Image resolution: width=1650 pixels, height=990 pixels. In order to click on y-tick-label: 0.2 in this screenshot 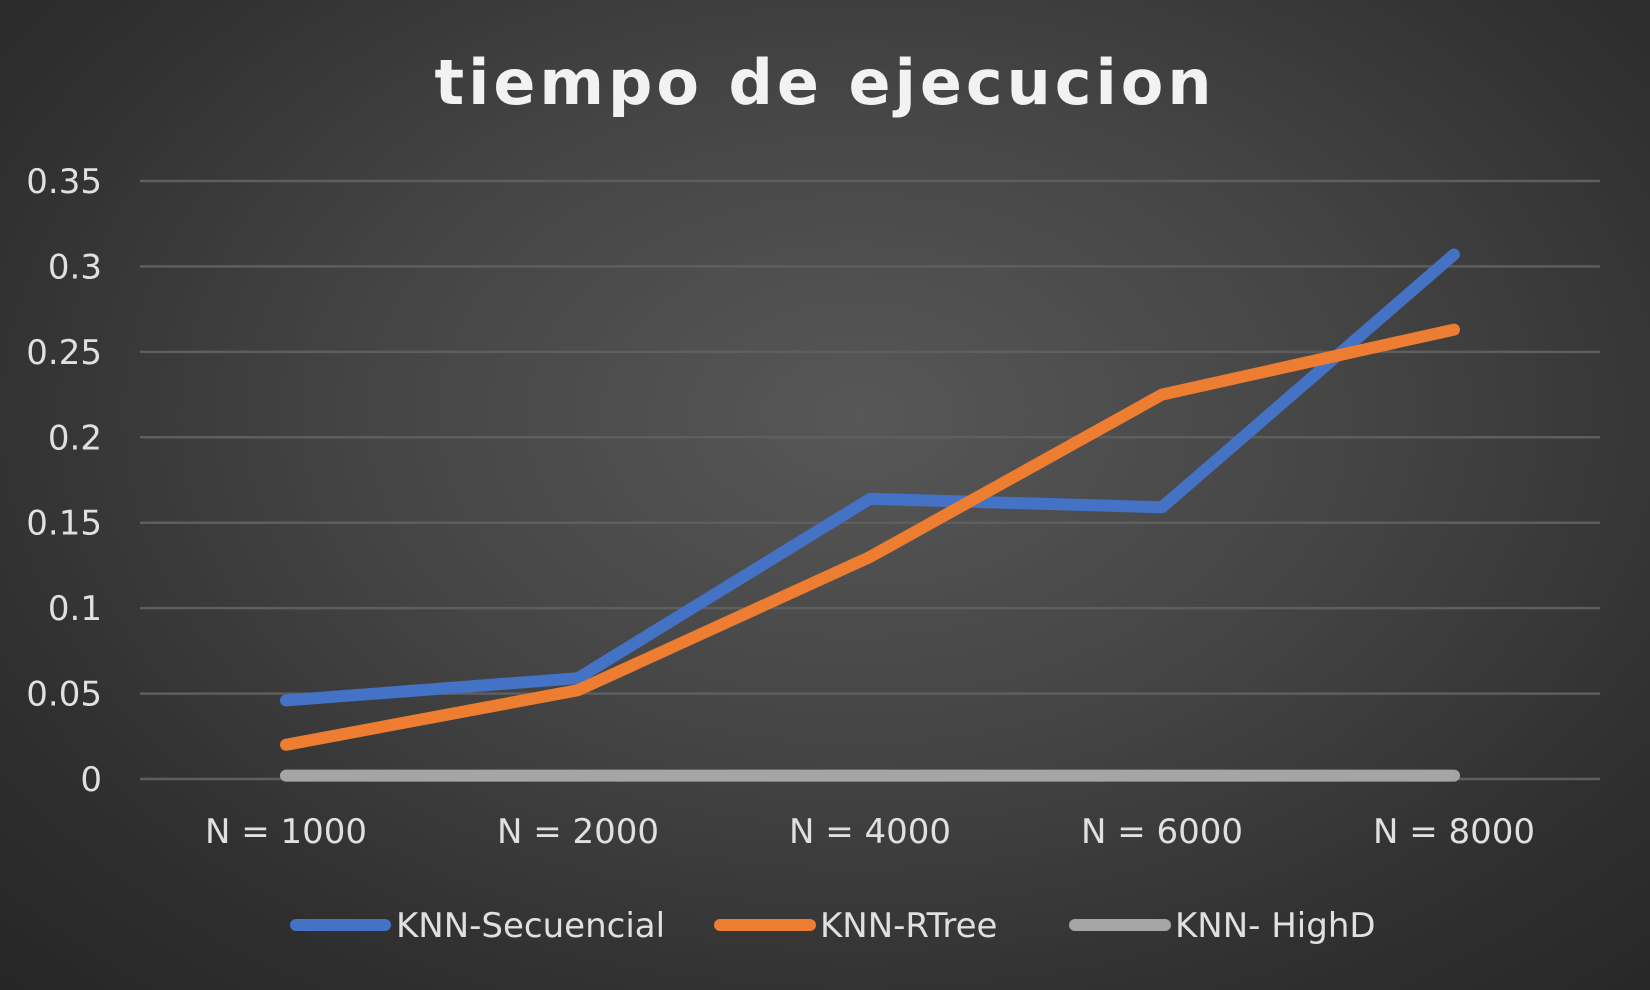, I will do `click(75, 438)`.